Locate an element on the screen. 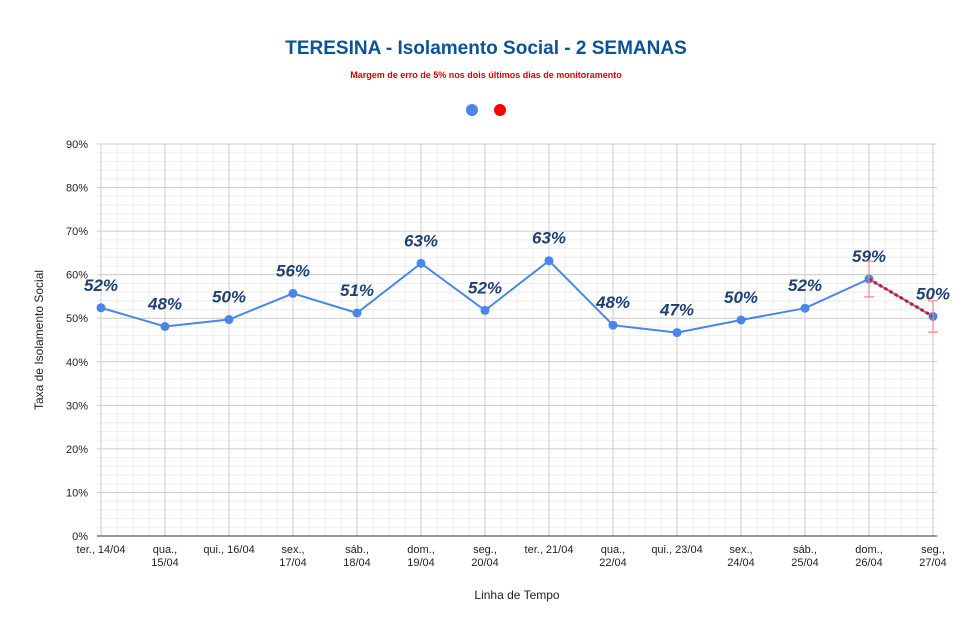 Image resolution: width=972 pixels, height=634 pixels. data-label: 59% is located at coordinates (869, 256).